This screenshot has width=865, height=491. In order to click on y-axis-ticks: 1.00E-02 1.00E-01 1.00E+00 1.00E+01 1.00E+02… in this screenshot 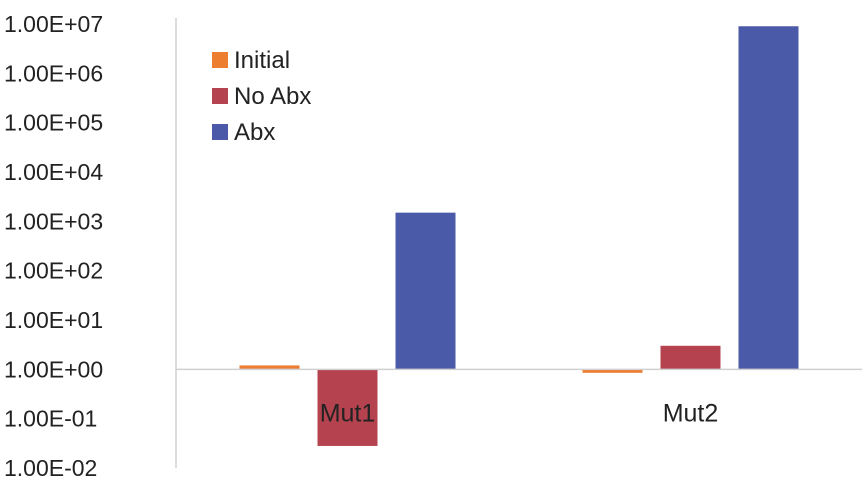, I will do `click(53, 246)`.